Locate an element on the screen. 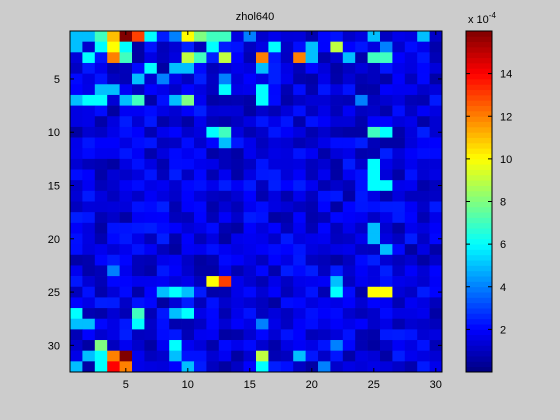  colorbar-tick-label: 14 is located at coordinates (506, 75).